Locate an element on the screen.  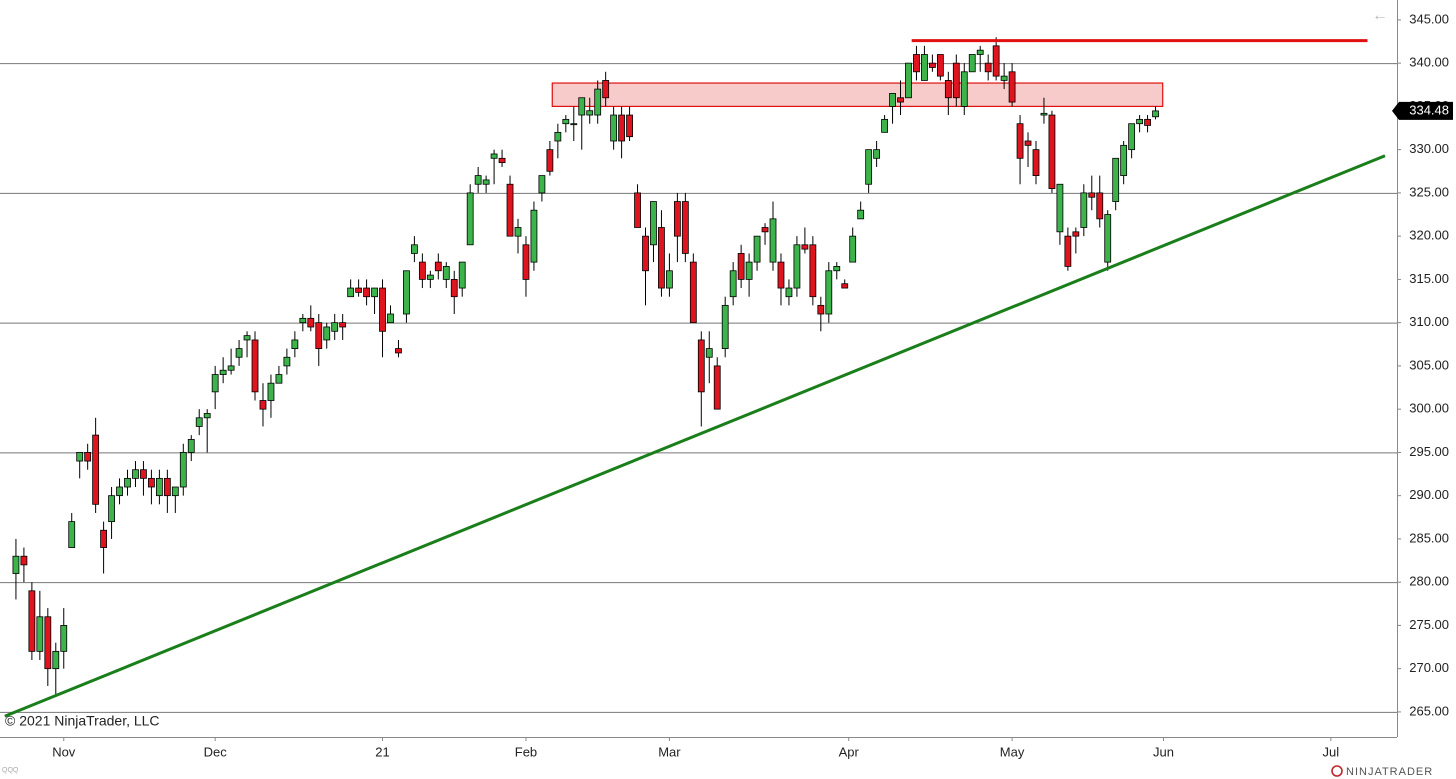
x-tick-label: Dec is located at coordinates (216, 751).